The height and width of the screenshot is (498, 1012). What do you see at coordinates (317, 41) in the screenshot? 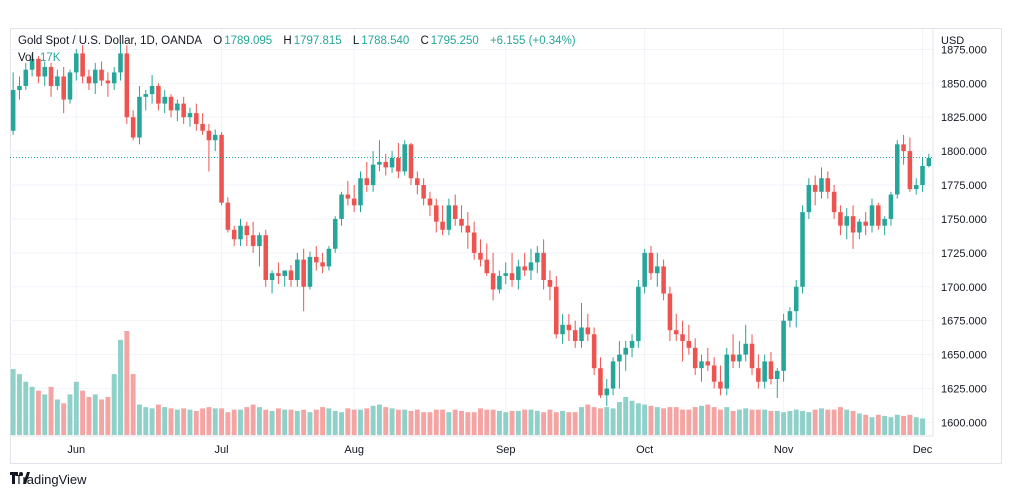
I see `high-value: 1797.815` at bounding box center [317, 41].